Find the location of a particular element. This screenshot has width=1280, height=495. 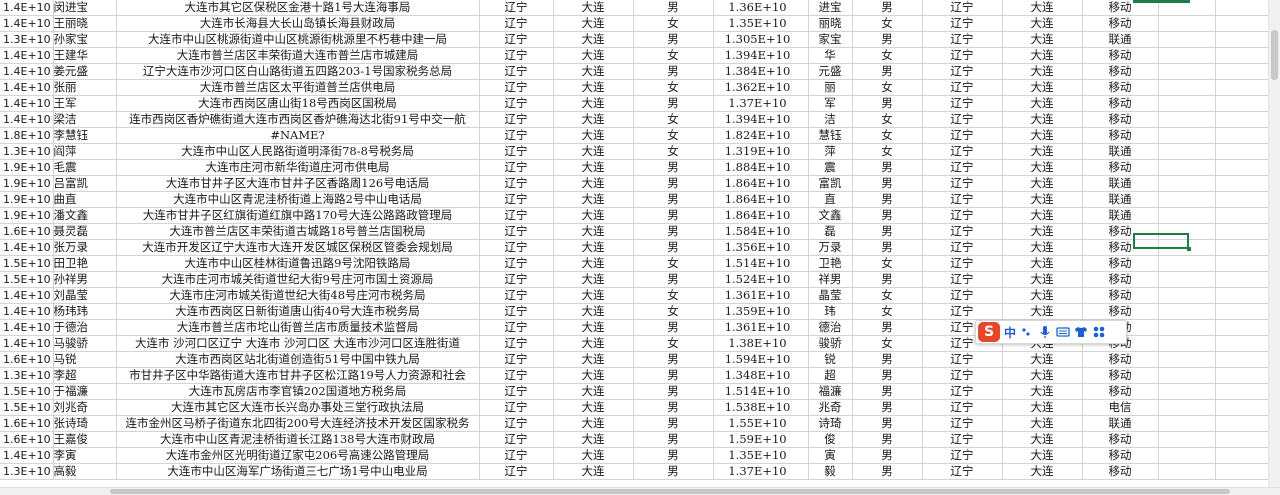

cell: 1.864E+10 is located at coordinates (761, 199).